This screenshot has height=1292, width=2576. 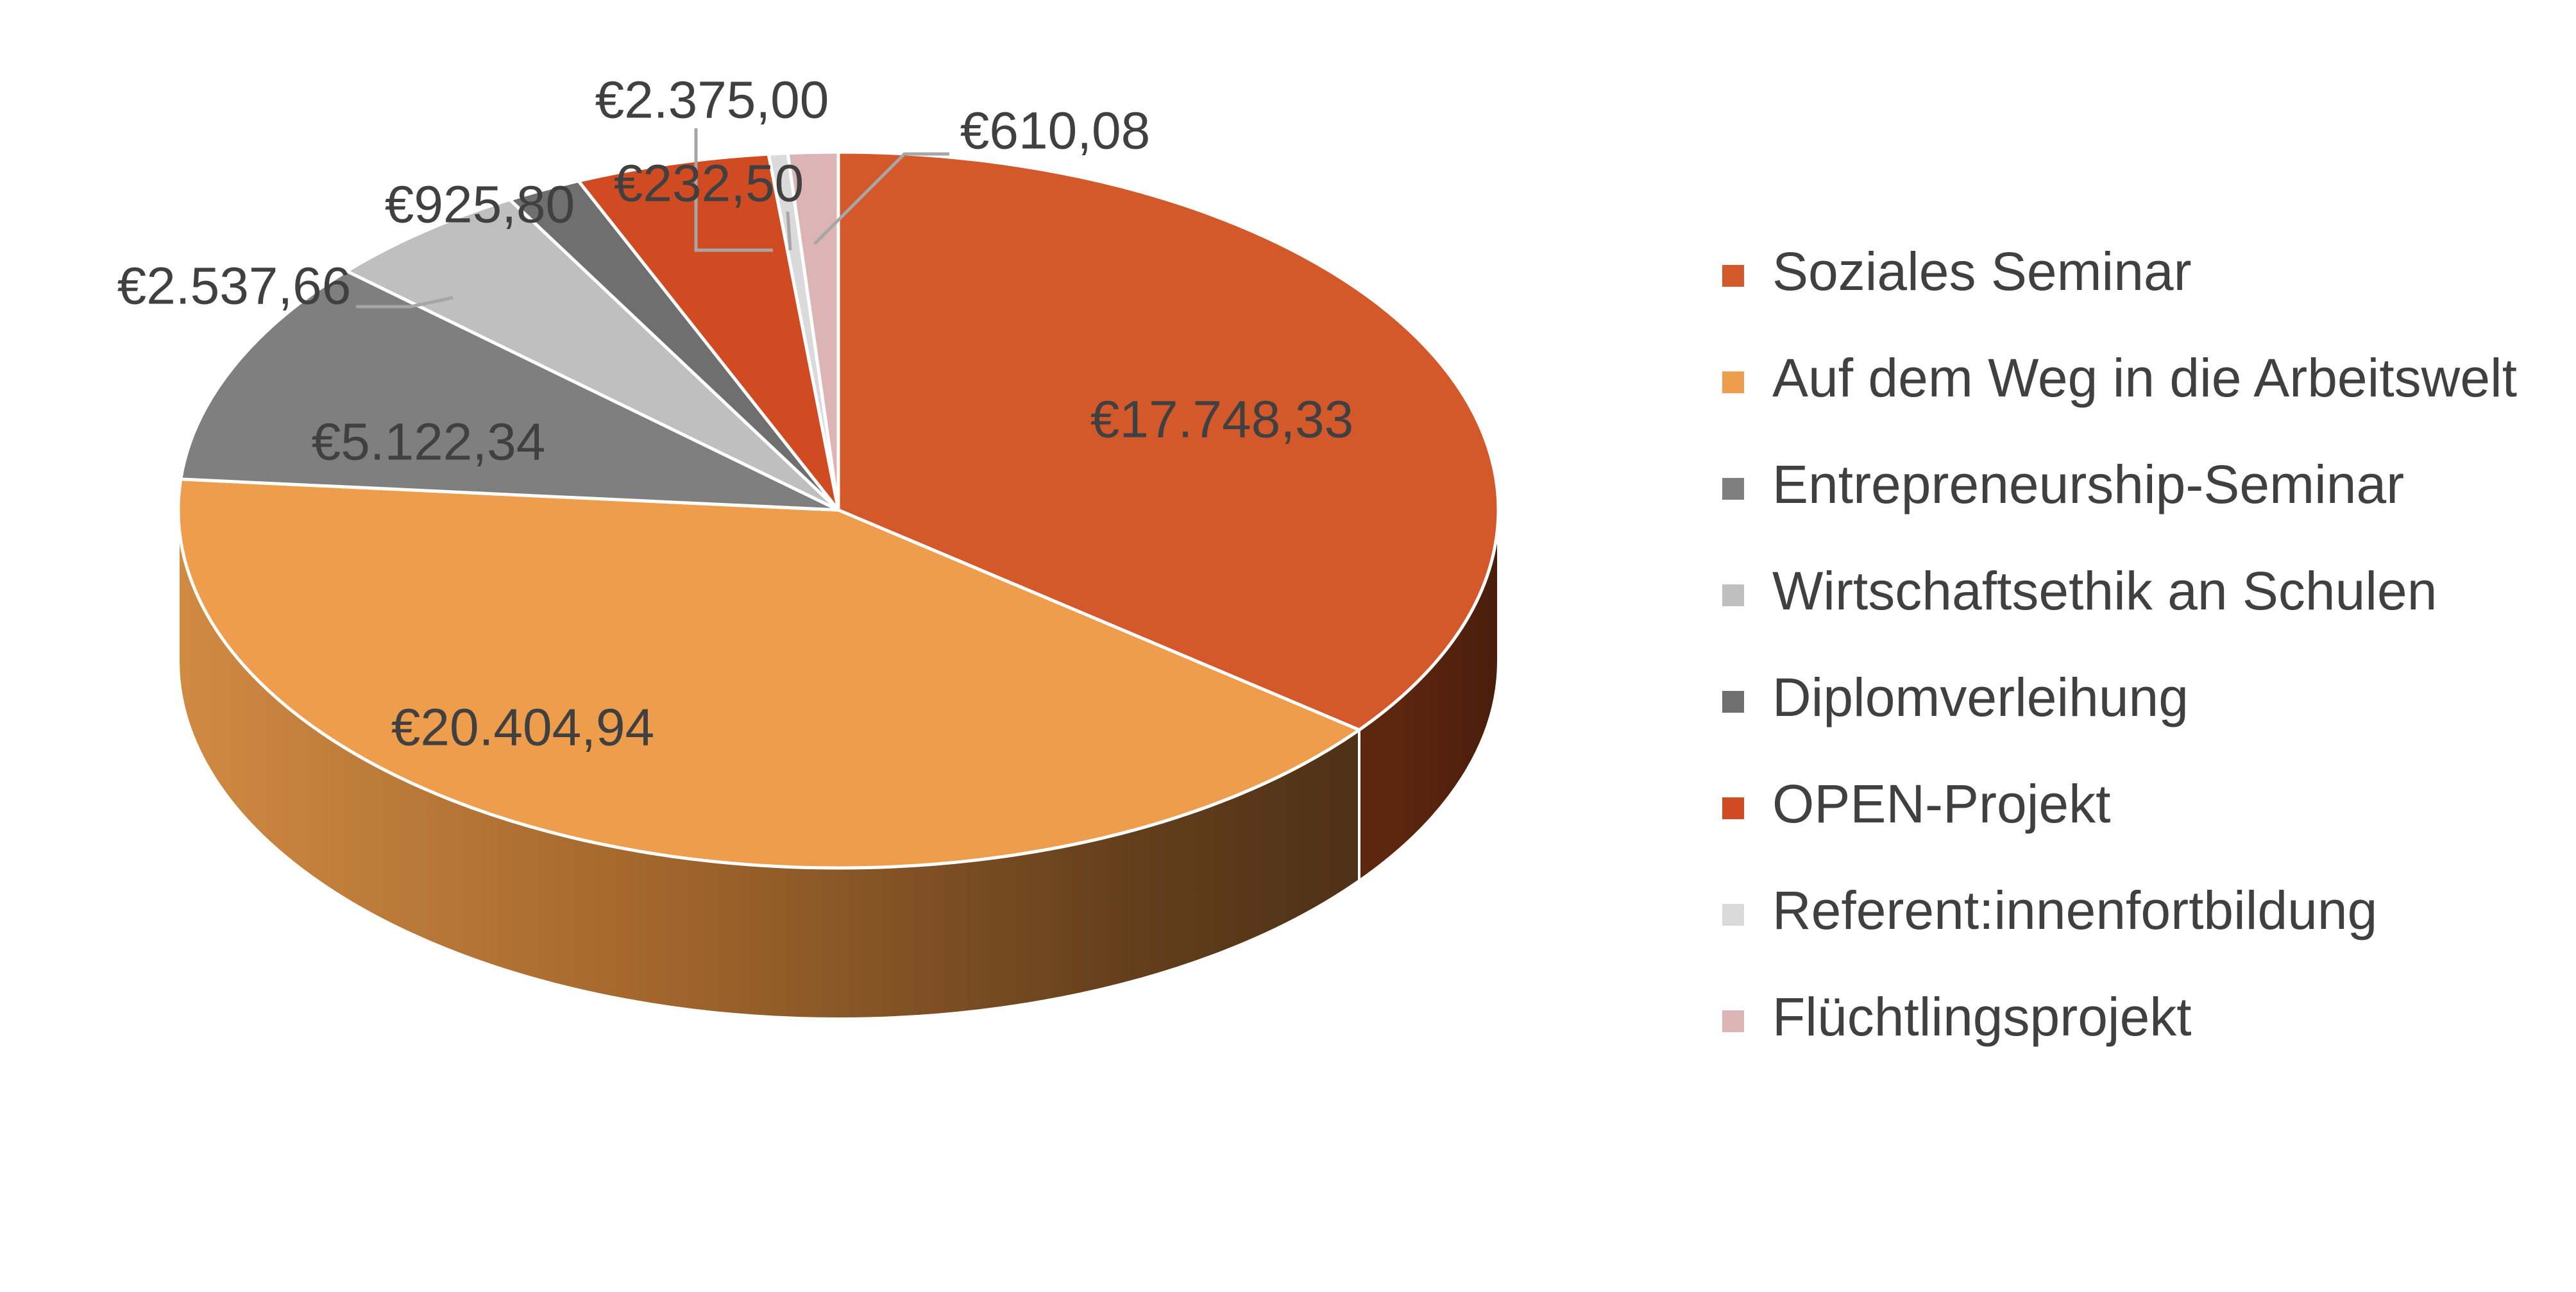 I want to click on legend-item-fluechtlingsprojekt: Flüchtlingsprojekt, so click(x=1957, y=1017).